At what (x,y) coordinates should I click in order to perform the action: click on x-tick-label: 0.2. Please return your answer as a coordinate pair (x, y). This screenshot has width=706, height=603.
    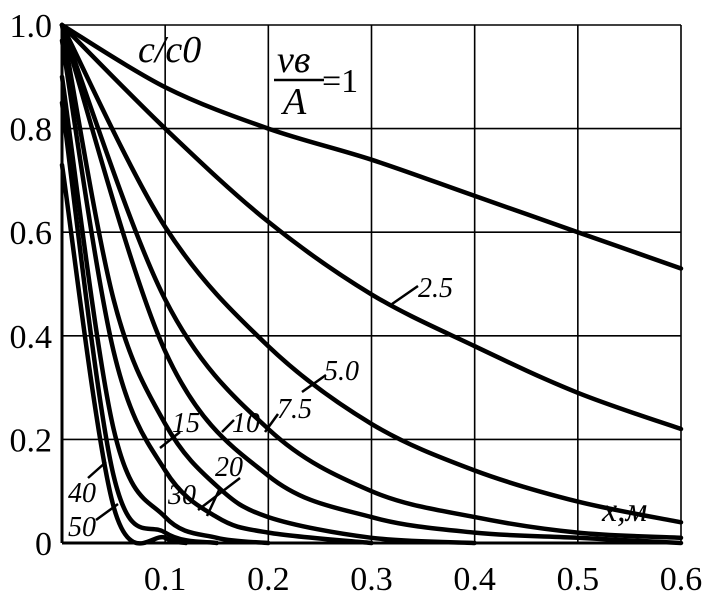
    Looking at the image, I should click on (268, 579).